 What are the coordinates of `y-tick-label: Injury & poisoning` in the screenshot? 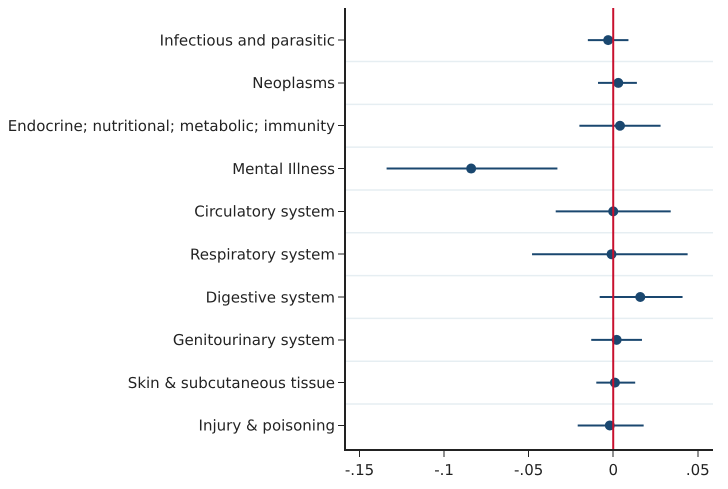 It's located at (266, 425).